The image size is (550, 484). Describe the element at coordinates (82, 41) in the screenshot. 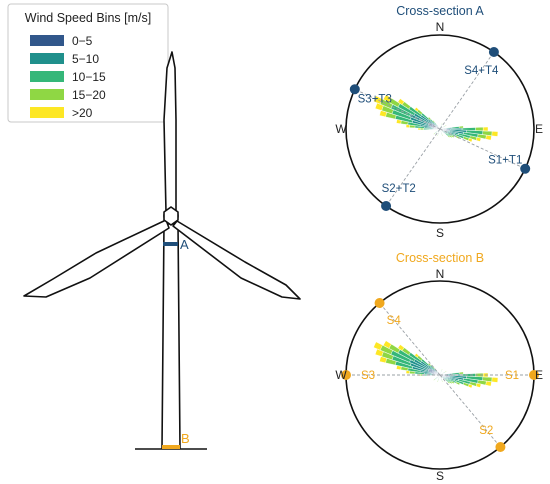

I see `legend-label-0: 0−5` at that location.